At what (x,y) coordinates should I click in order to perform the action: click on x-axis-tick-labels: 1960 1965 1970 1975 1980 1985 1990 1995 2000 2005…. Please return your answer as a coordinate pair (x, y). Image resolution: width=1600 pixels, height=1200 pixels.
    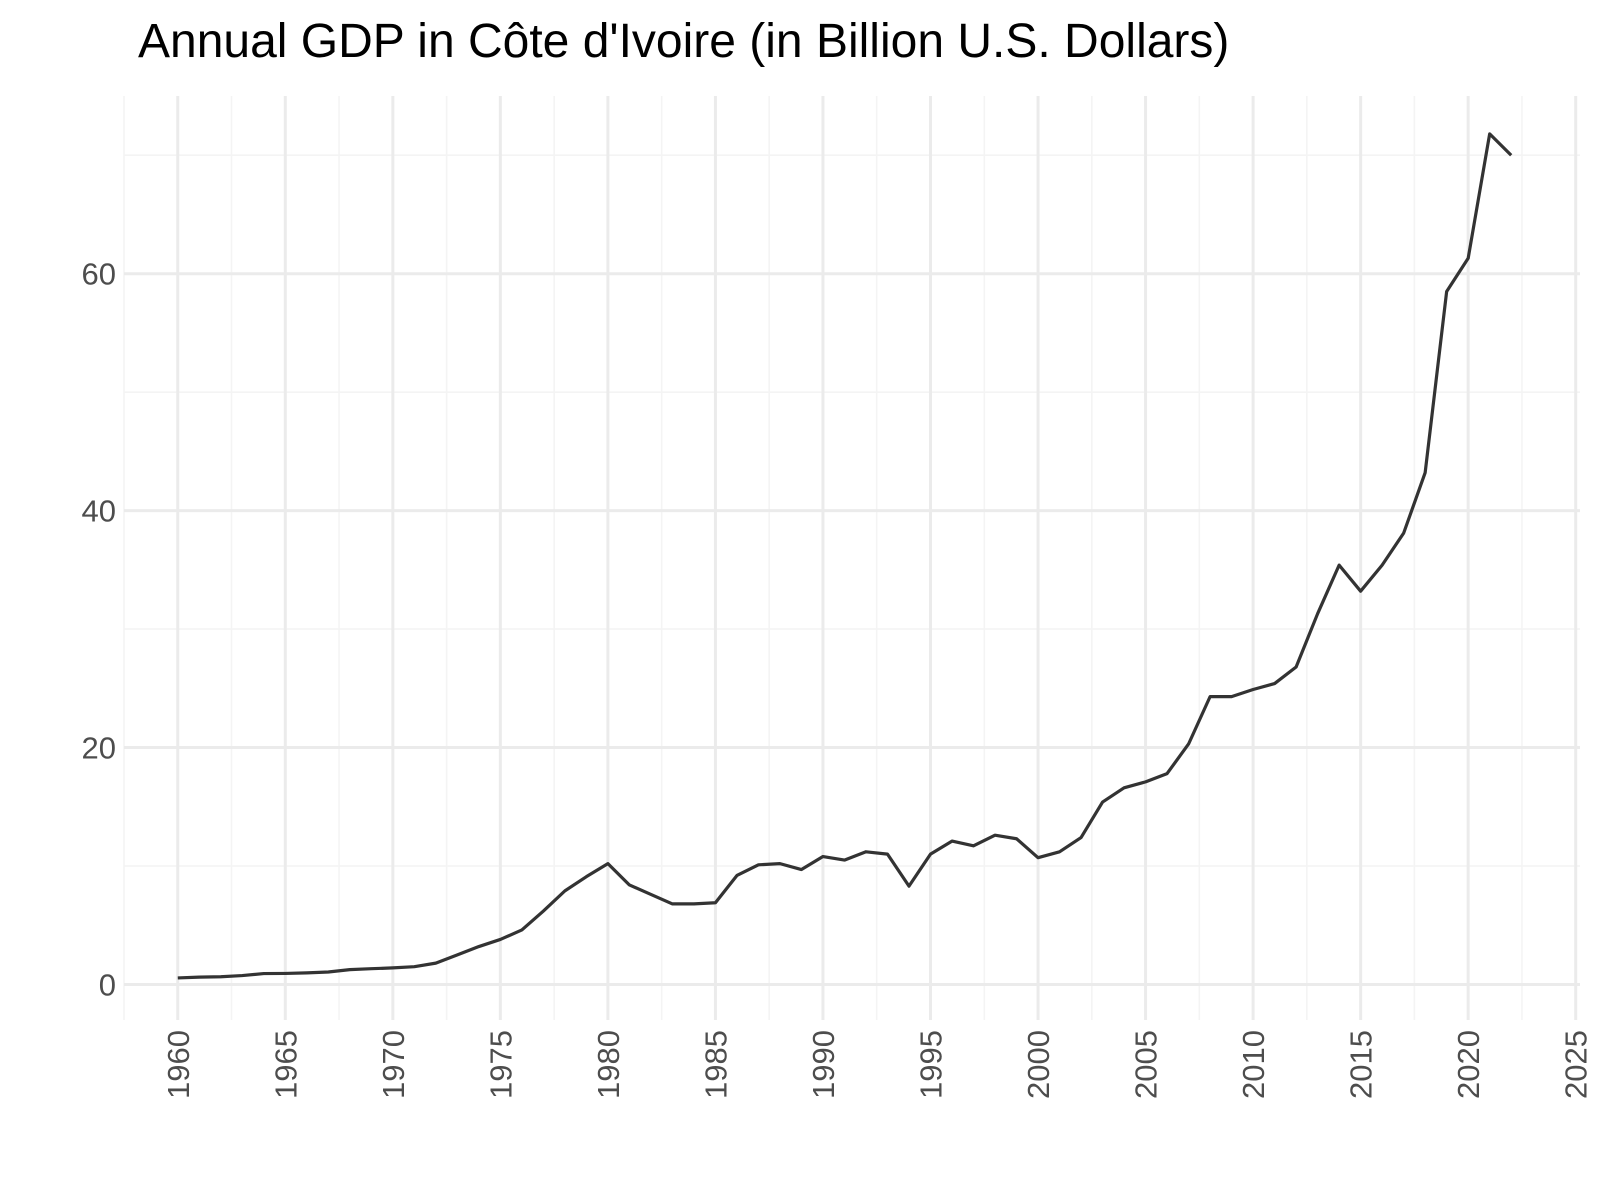
    Looking at the image, I should click on (877, 1064).